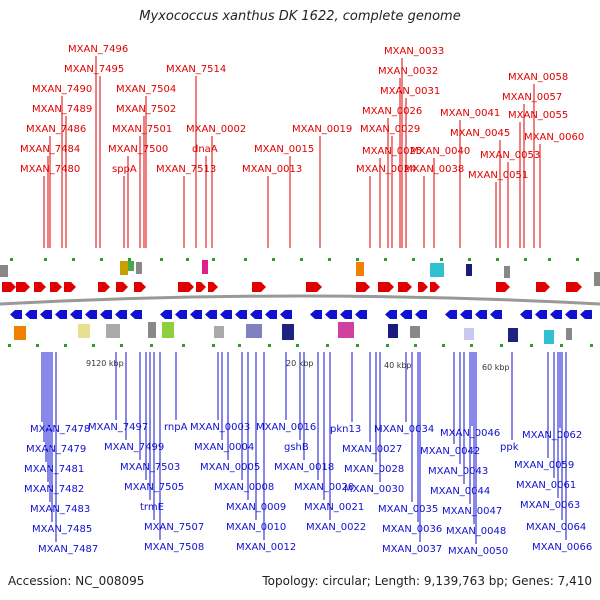 The image size is (600, 600). Describe the element at coordinates (146, 109) in the screenshot. I see `forward-gene-label: MXAN_7502` at that location.